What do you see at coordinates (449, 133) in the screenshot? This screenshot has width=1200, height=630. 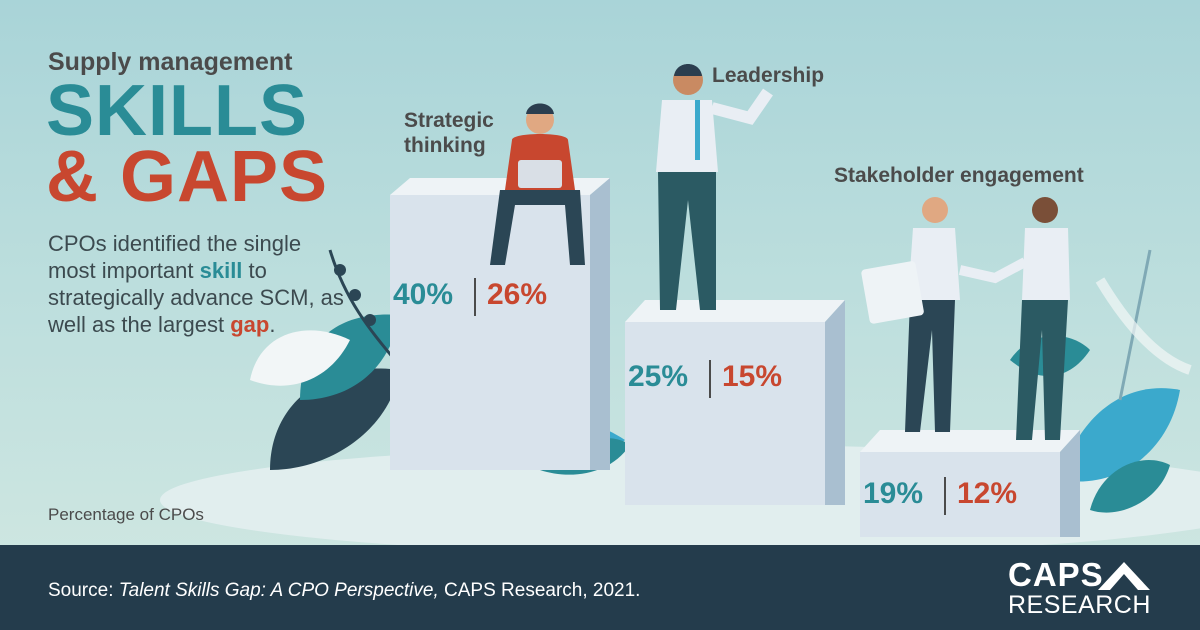 I see `category-label-strategic-thinking: Strategic thinking` at bounding box center [449, 133].